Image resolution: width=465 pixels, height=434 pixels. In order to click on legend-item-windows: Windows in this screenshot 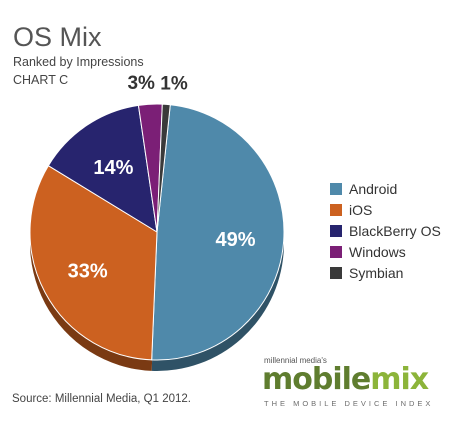, I will do `click(385, 251)`.